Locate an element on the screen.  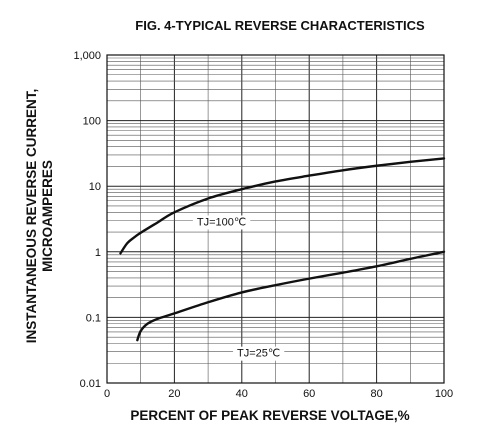
x-tick-label: 100 is located at coordinates (444, 394).